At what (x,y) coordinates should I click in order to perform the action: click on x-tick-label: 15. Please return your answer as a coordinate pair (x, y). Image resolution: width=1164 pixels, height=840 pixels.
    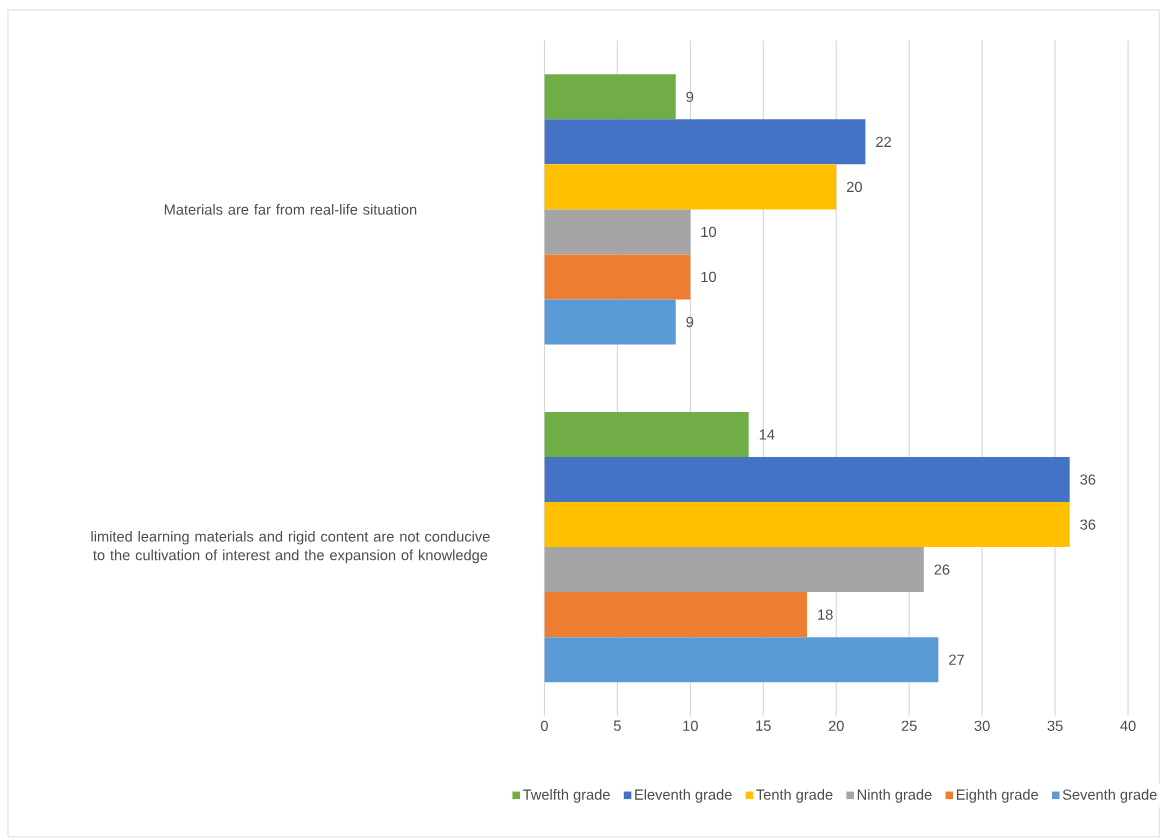
    Looking at the image, I should click on (763, 726).